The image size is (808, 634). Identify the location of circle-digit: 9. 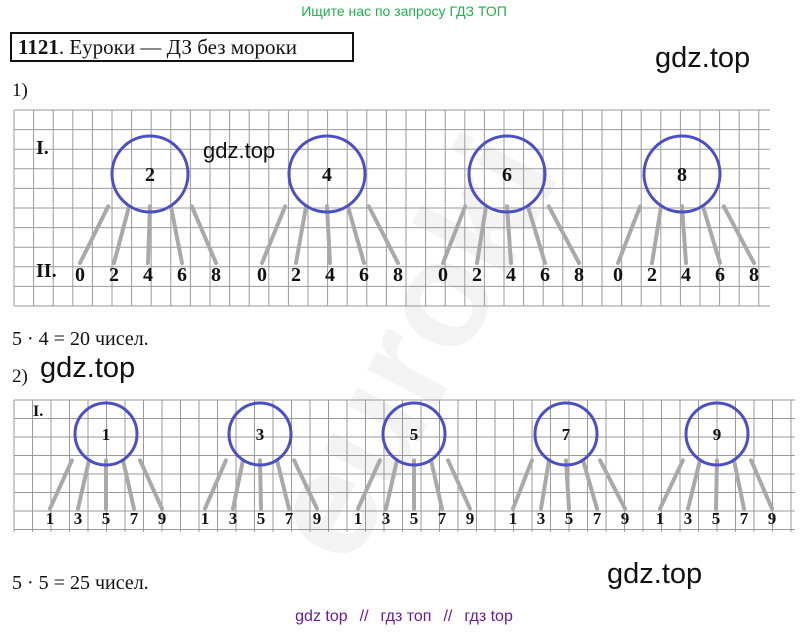
(717, 434).